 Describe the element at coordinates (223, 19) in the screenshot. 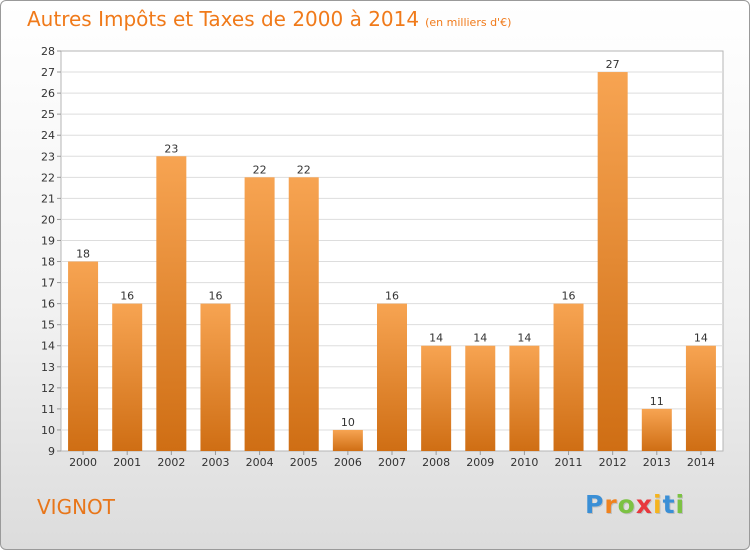

I see `chart-title-text: Autres Impôts et Taxes de 2000 à 2014` at that location.